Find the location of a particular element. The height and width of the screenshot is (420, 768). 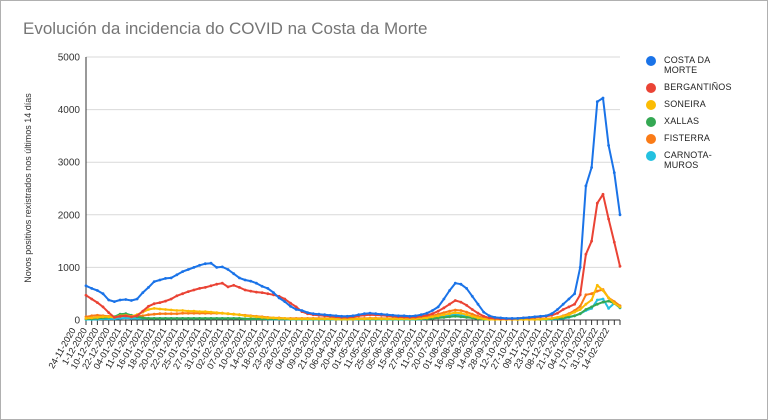

svg-text: 3000 is located at coordinates (69, 163).